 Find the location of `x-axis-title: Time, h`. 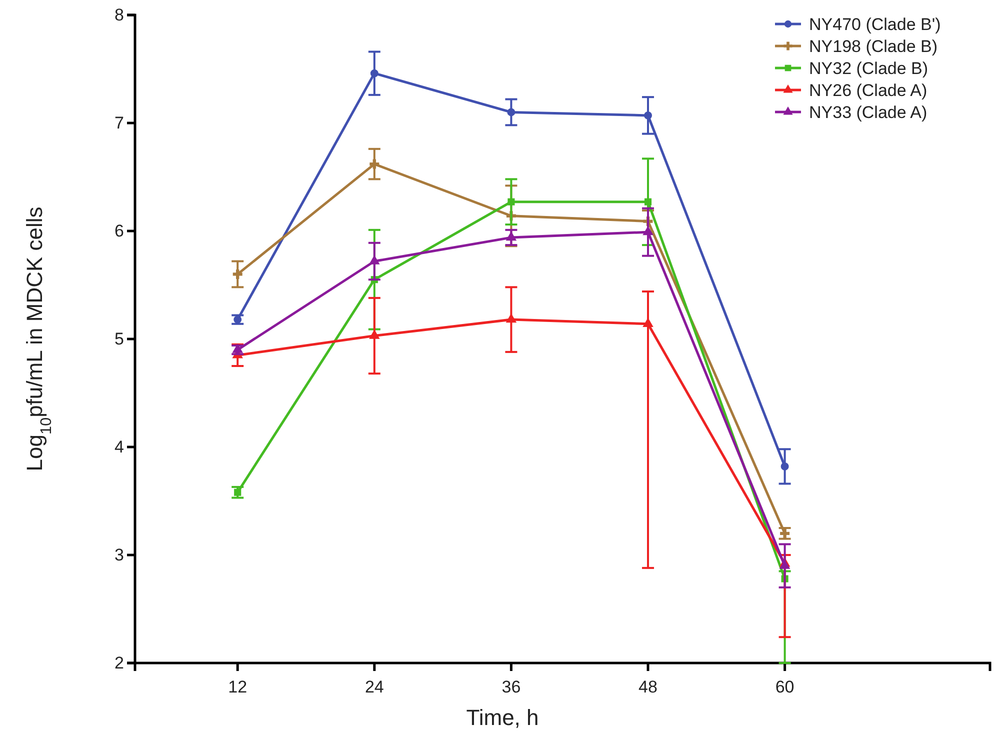

x-axis-title: Time, h is located at coordinates (502, 717).